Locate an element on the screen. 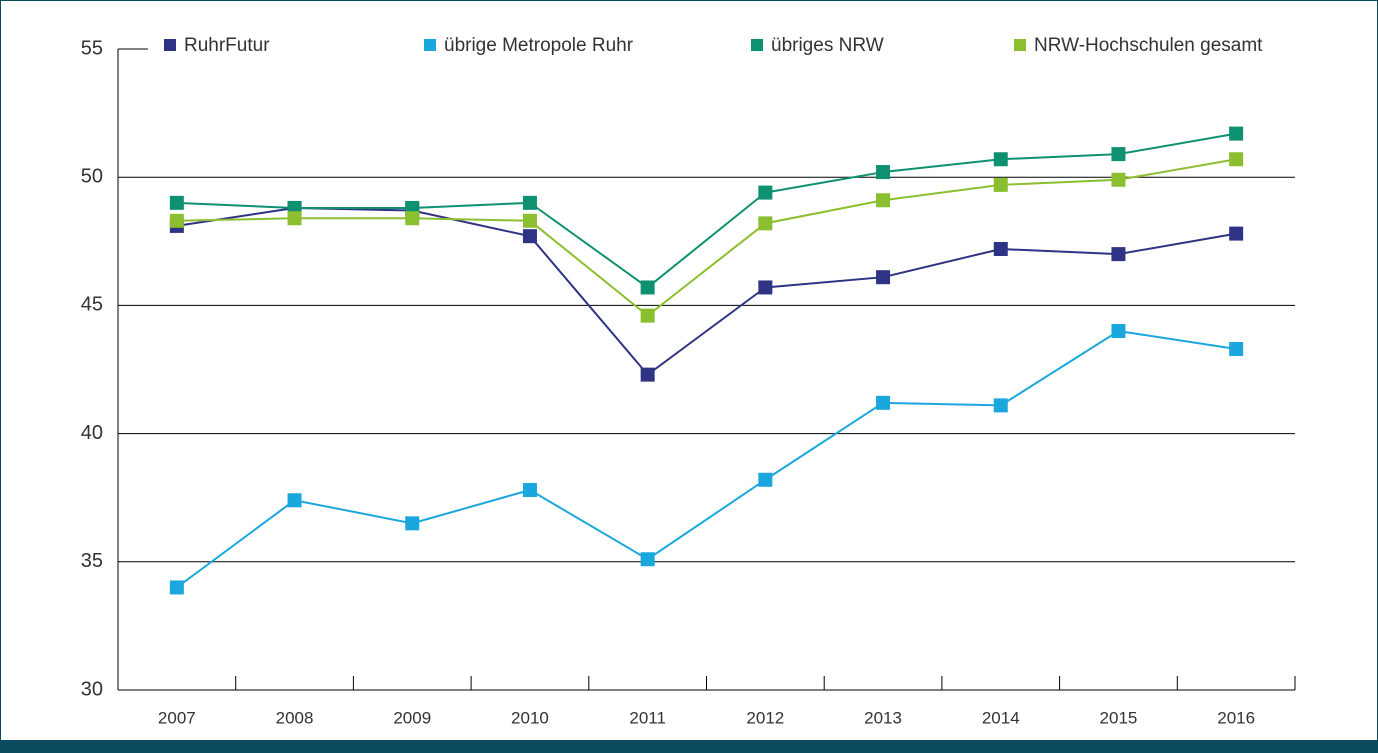 Image resolution: width=1378 pixels, height=753 pixels. x-tick-label: 2013 is located at coordinates (883, 717).